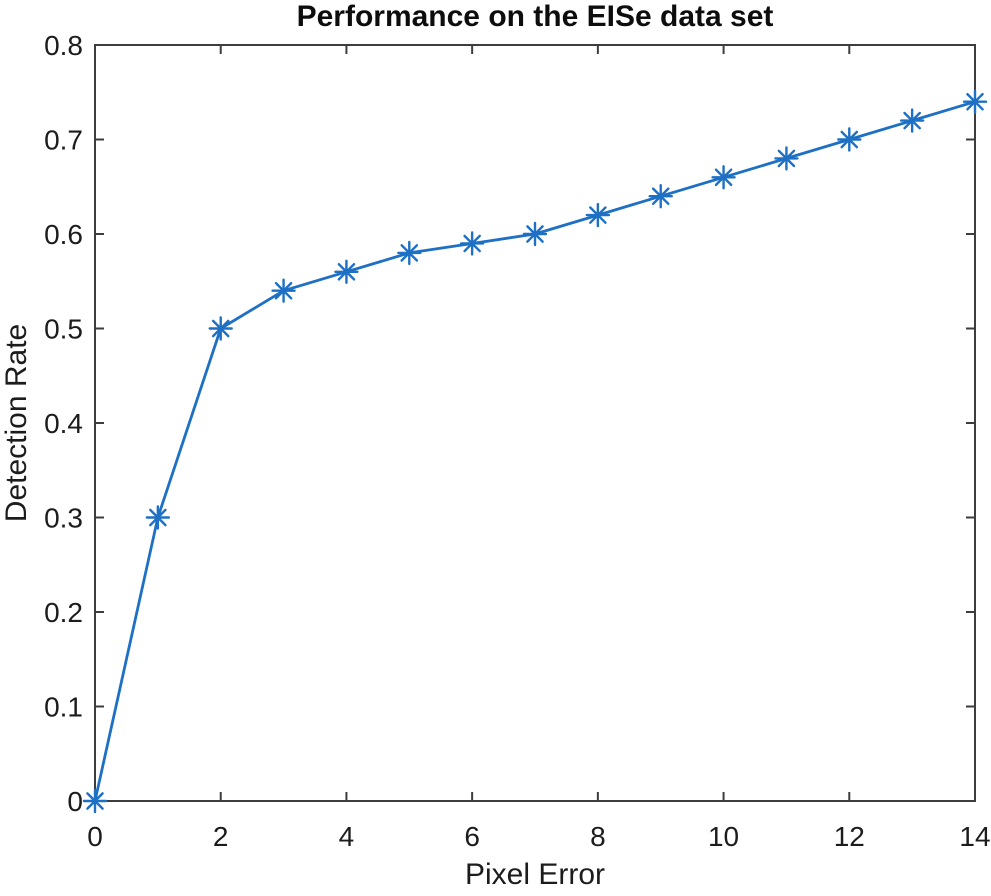 The width and height of the screenshot is (991, 896). I want to click on x-tick-label: 4, so click(347, 836).